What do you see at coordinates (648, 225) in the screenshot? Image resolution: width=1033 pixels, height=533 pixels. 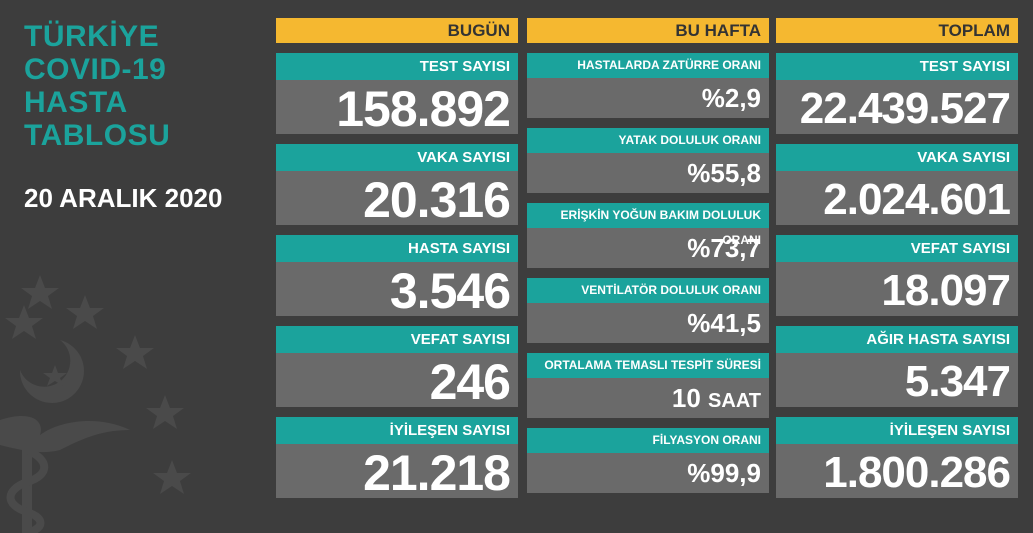 I see `card-label: ERİŞKİN YOĞUN BAKIM DOLULUK ORANI` at bounding box center [648, 225].